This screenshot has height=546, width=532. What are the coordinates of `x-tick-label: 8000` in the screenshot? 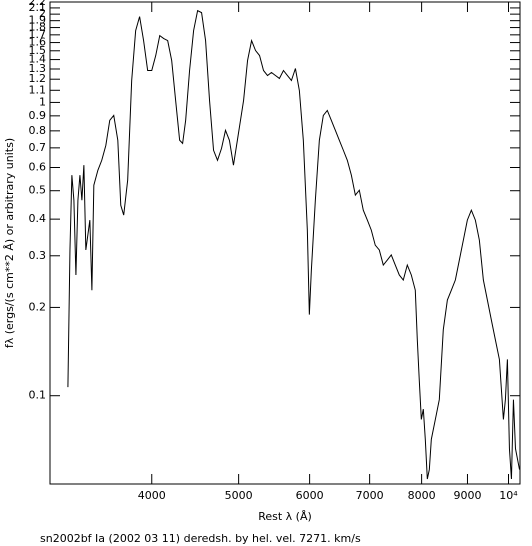 It's located at (422, 495).